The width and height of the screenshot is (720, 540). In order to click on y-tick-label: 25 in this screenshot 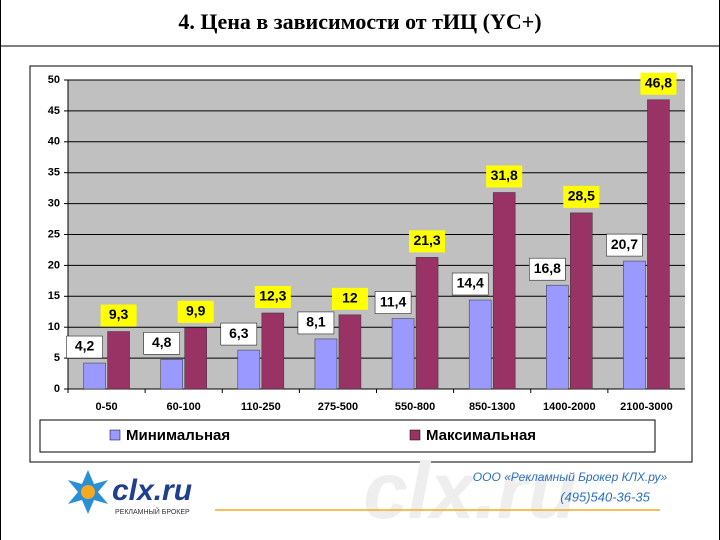, I will do `click(54, 234)`.